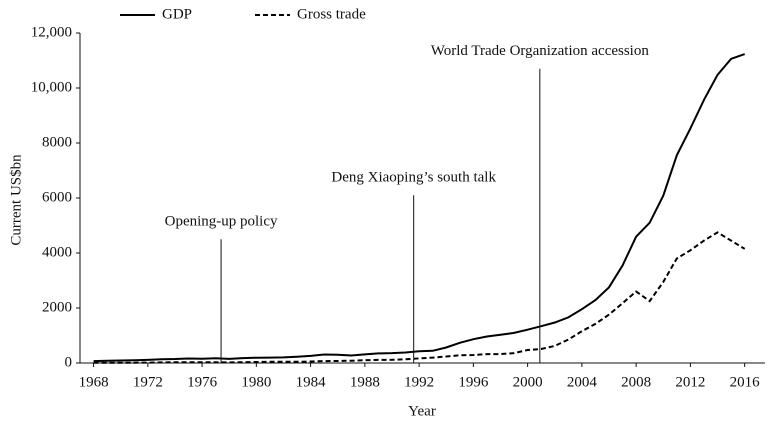 The height and width of the screenshot is (424, 772). I want to click on x-tick-label: 1972, so click(148, 382).